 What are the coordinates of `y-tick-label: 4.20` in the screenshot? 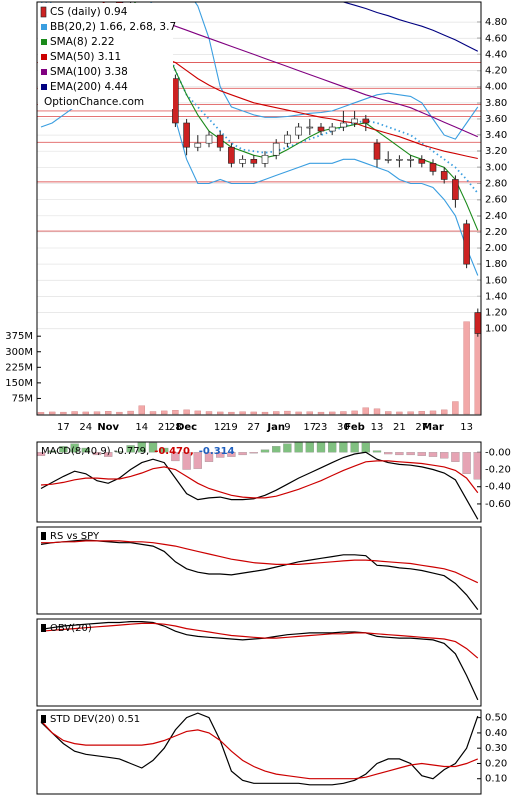 It's located at (496, 71).